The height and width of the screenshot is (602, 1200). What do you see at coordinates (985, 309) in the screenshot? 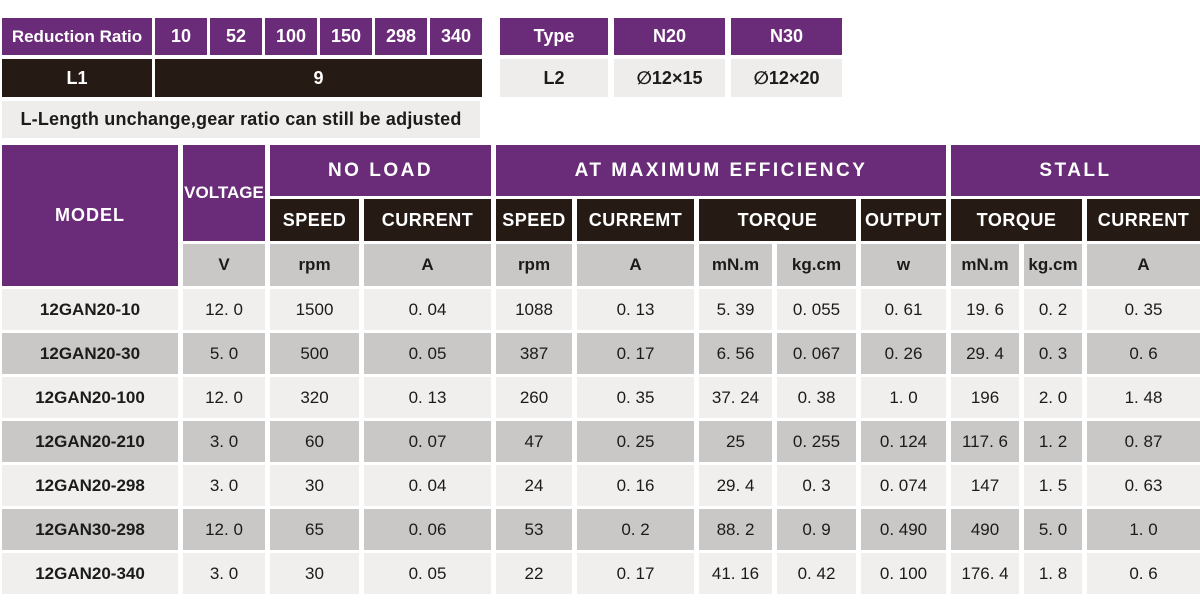
I see `value-cell: 19. 6` at bounding box center [985, 309].